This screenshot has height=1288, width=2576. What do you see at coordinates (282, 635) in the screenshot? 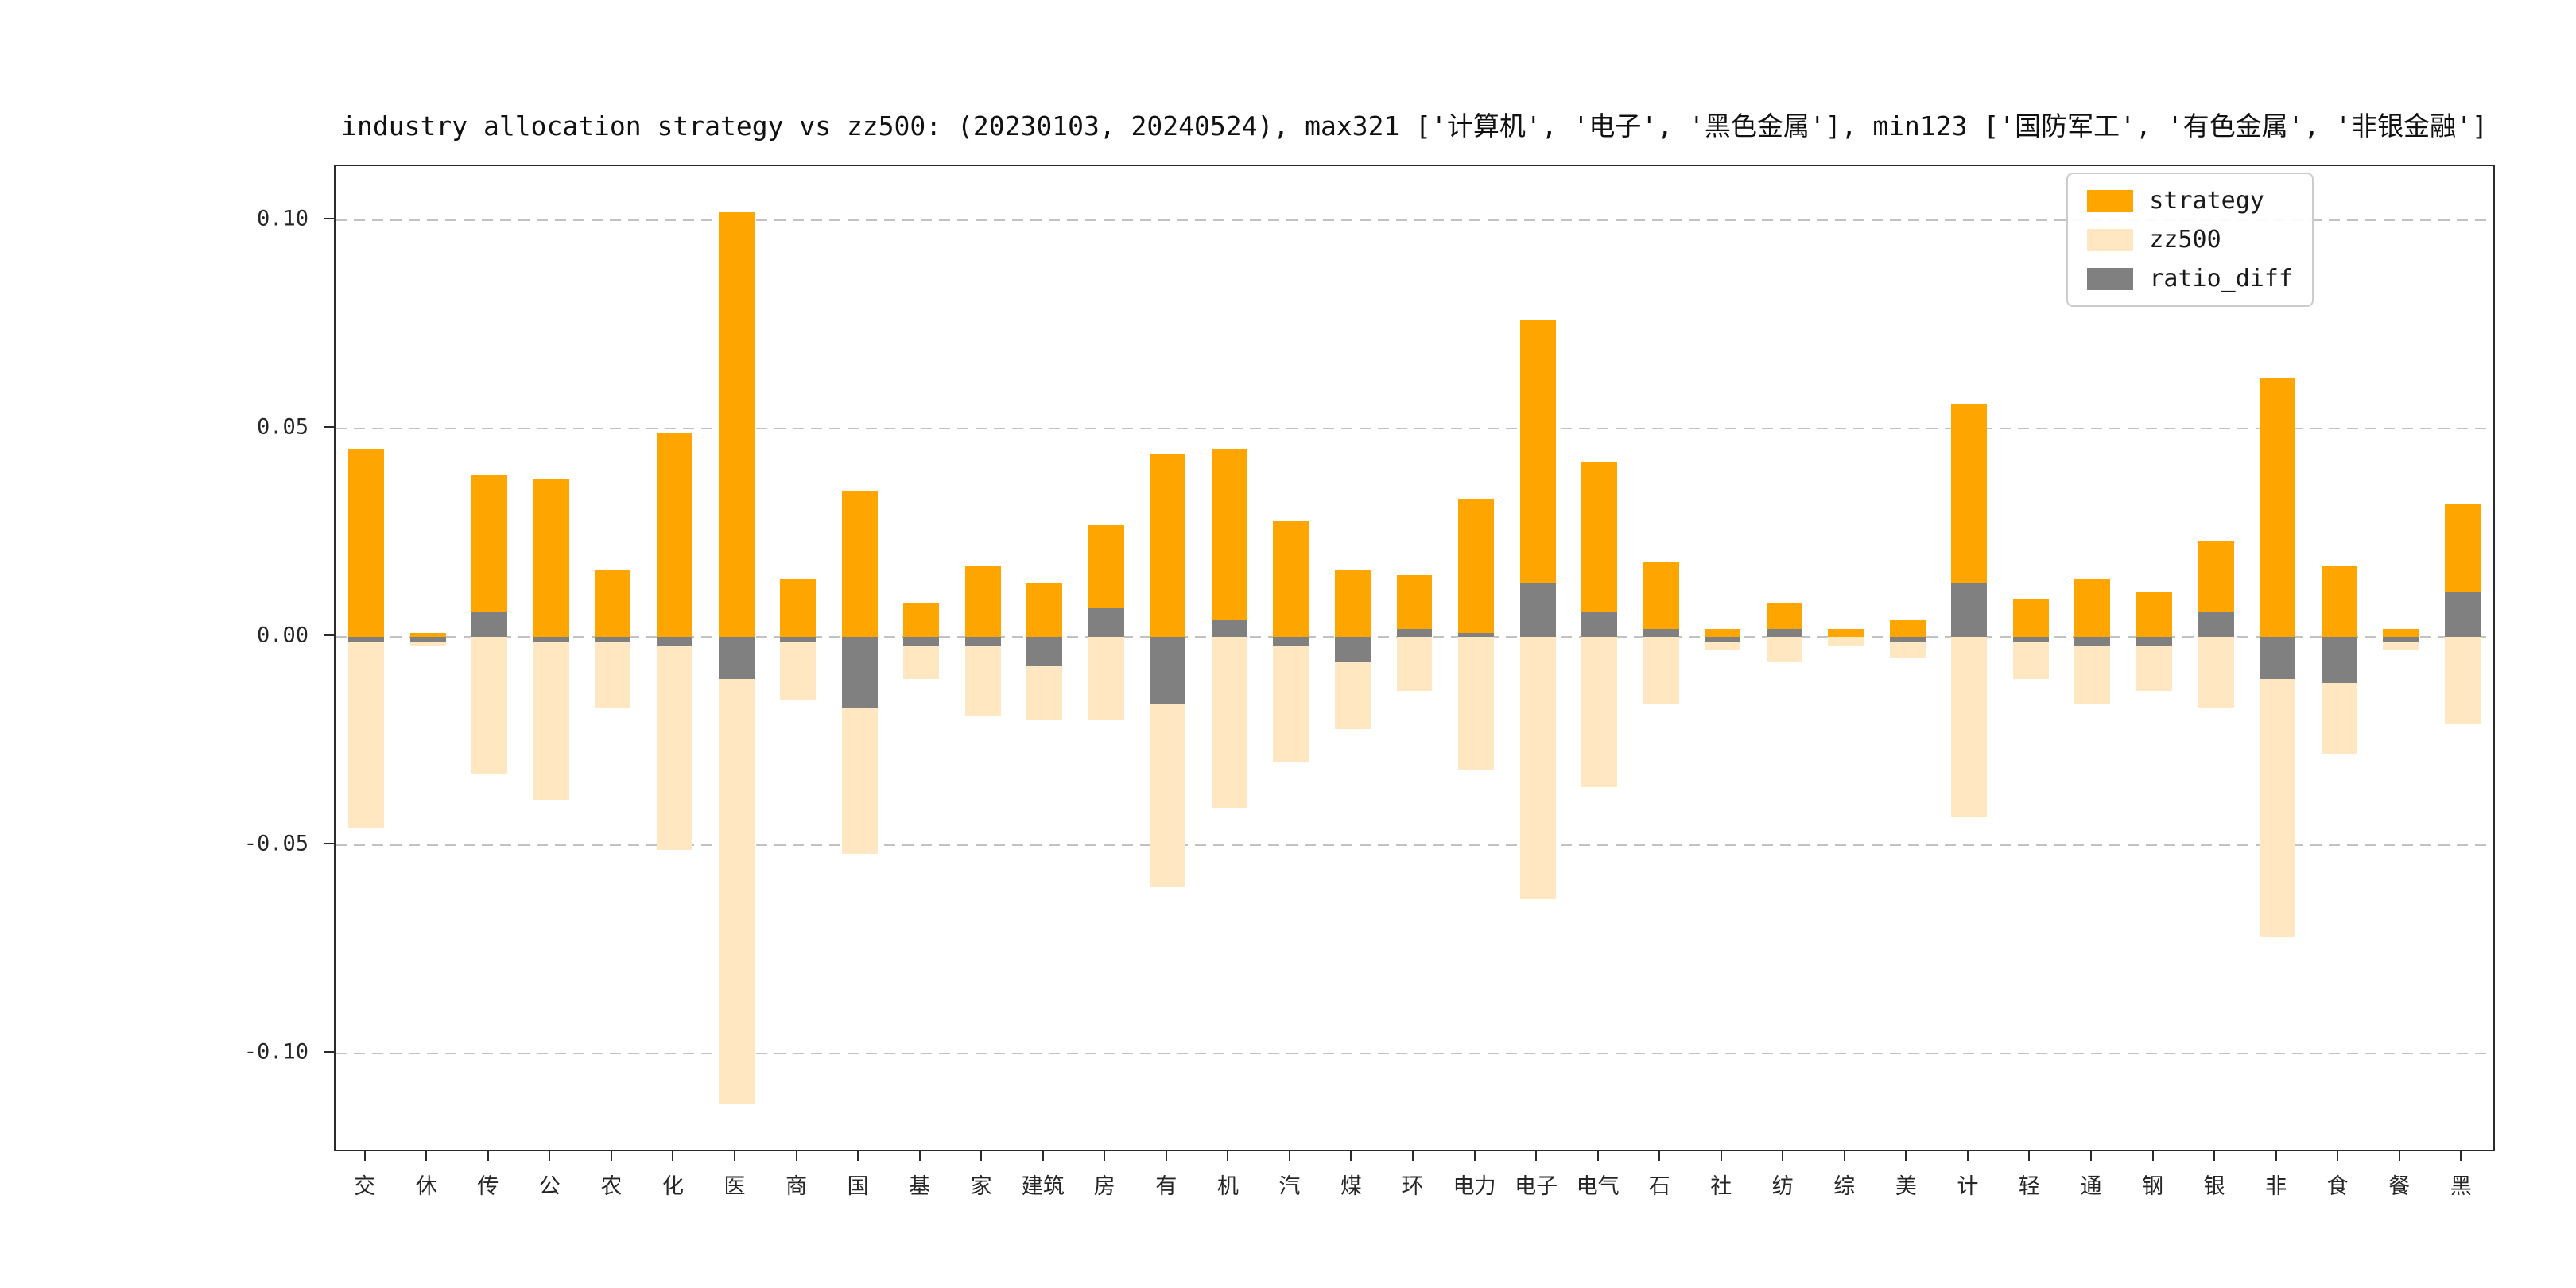
I see `y-tick-label: 0.00` at bounding box center [282, 635].